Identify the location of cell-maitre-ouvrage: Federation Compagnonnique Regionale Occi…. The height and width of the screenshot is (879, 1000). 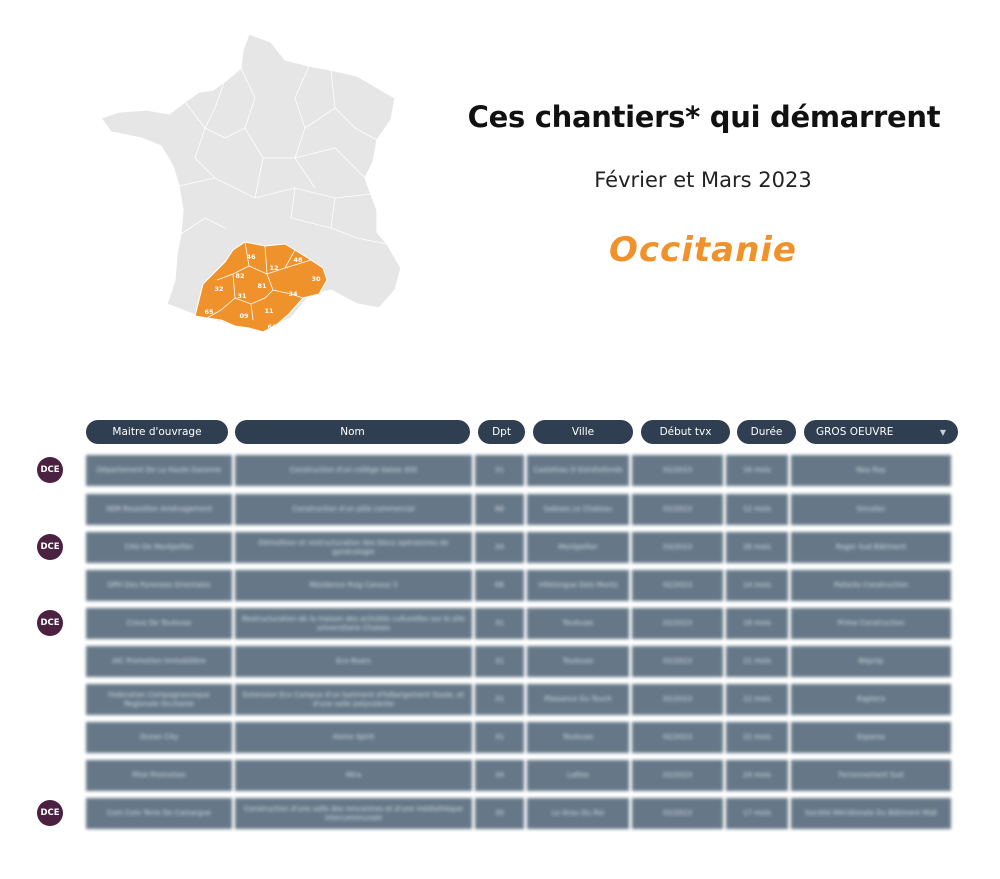
(159, 699).